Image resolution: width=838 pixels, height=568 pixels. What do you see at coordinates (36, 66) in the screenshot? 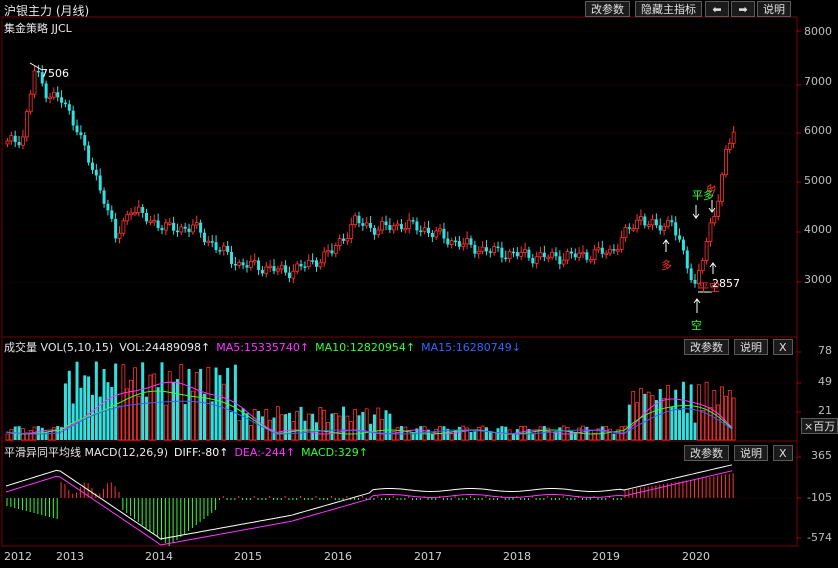
I see `high-marker-line` at bounding box center [36, 66].